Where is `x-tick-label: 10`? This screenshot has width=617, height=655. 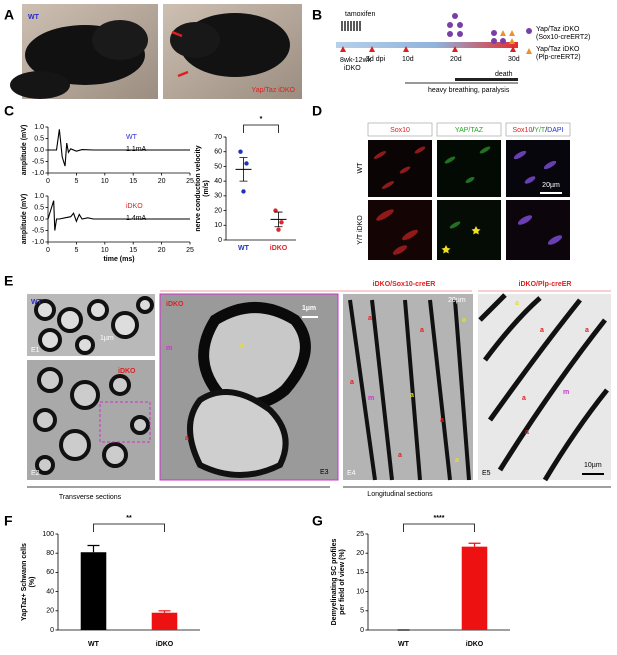
x-tick-label: 10 is located at coordinates (105, 250).